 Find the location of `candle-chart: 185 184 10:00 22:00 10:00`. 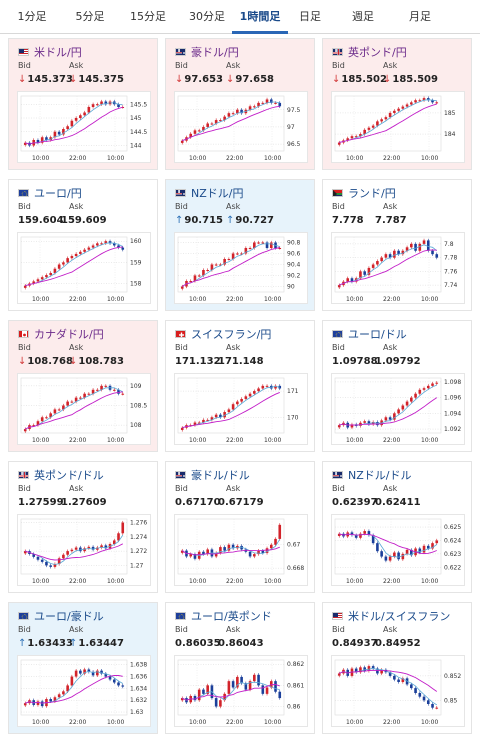

candle-chart: 185 184 10:00 22:00 10:00 is located at coordinates (398, 127).